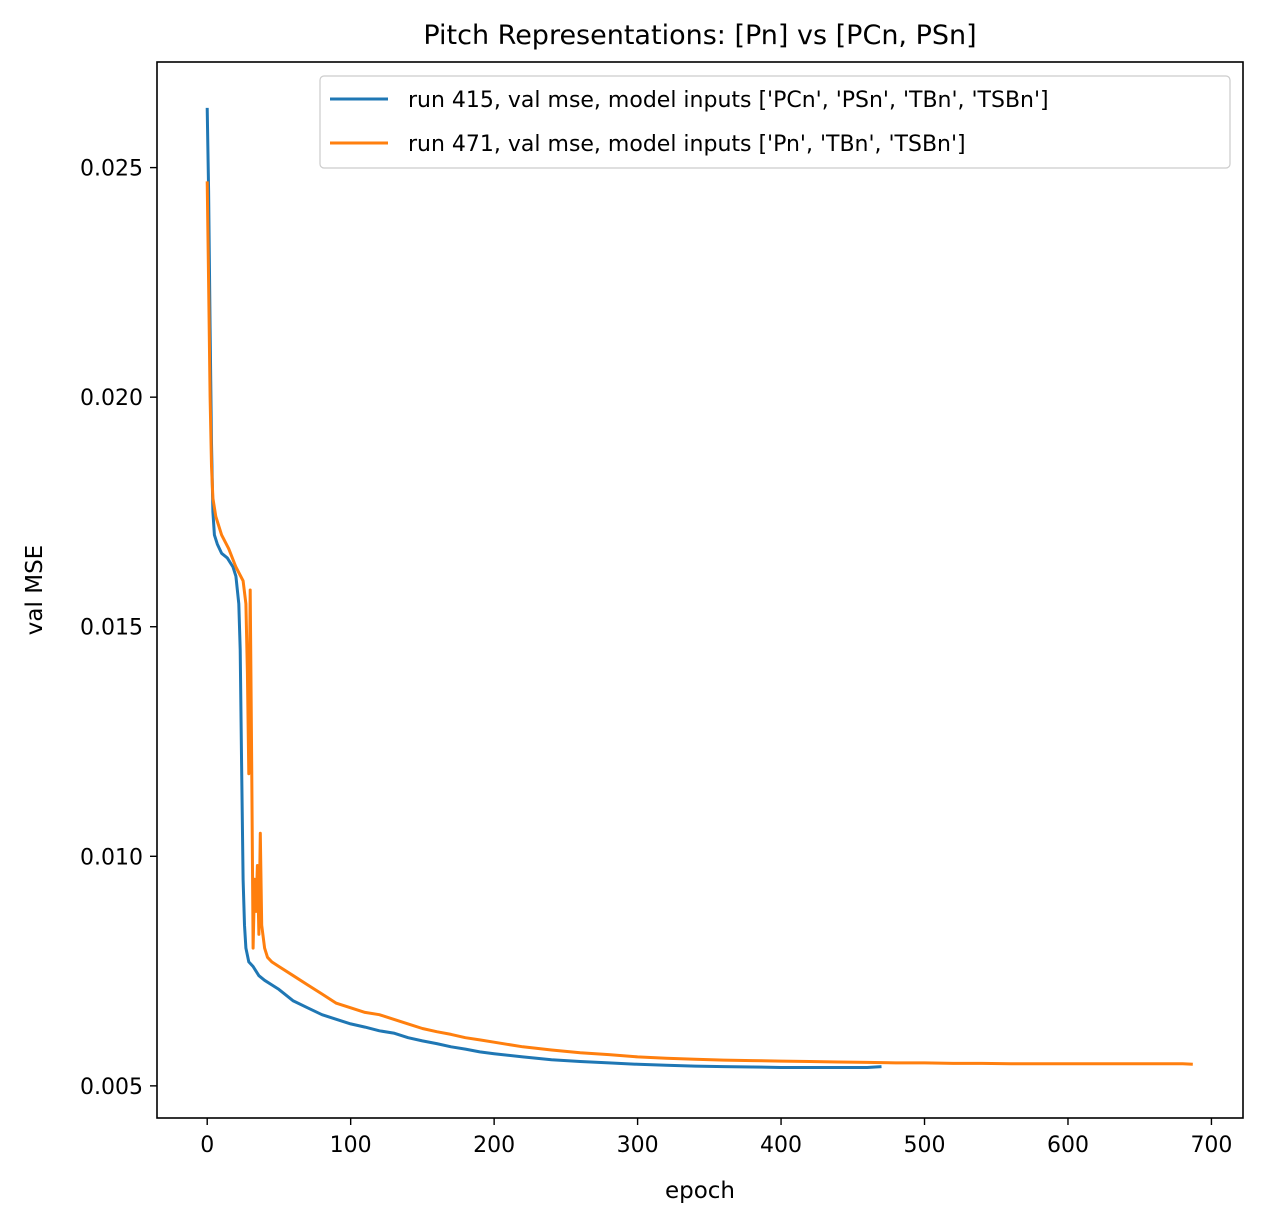  I want to click on x-tick-label: 200, so click(494, 1145).